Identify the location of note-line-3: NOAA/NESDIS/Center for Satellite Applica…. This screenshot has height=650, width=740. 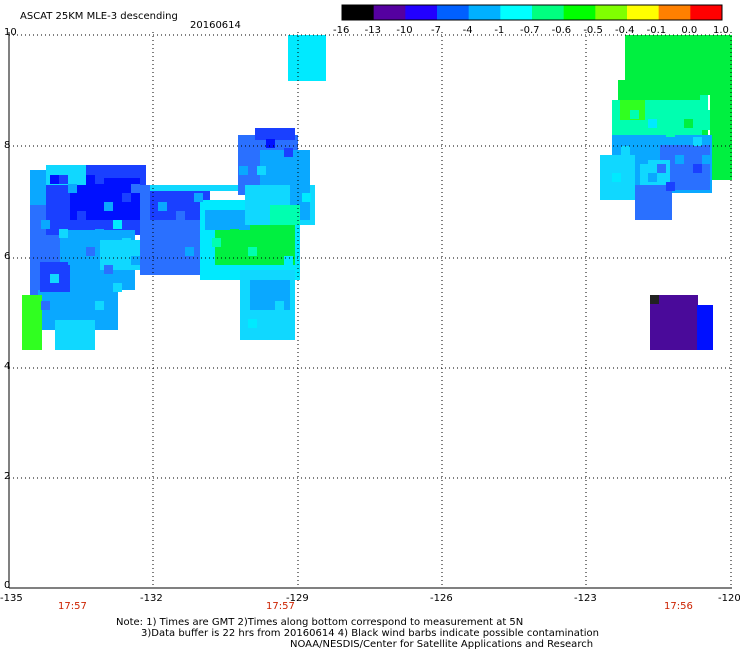
(442, 644).